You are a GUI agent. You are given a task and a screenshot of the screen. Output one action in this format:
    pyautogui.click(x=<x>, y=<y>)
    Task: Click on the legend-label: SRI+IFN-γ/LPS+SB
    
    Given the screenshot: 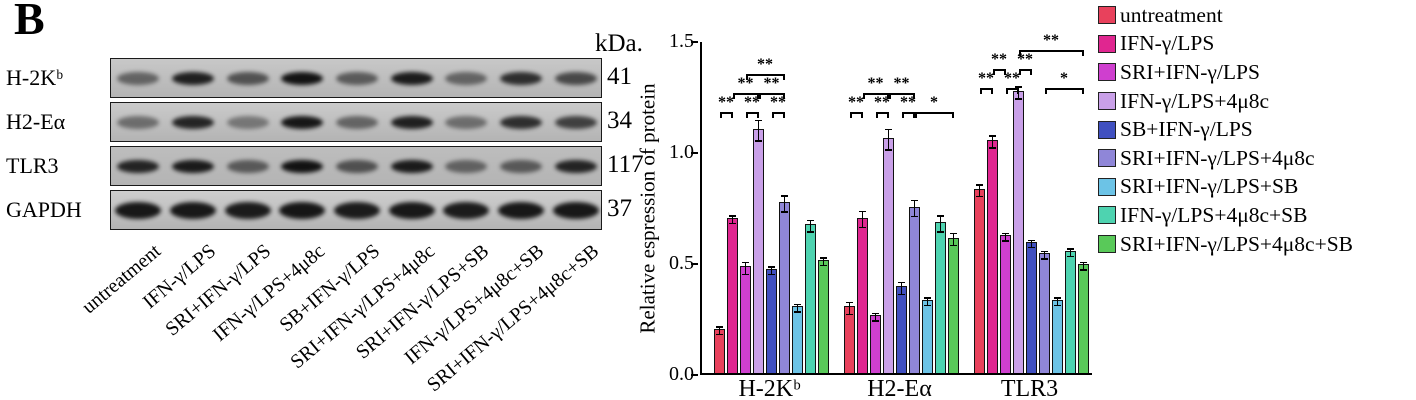 What is the action you would take?
    pyautogui.click(x=1209, y=186)
    